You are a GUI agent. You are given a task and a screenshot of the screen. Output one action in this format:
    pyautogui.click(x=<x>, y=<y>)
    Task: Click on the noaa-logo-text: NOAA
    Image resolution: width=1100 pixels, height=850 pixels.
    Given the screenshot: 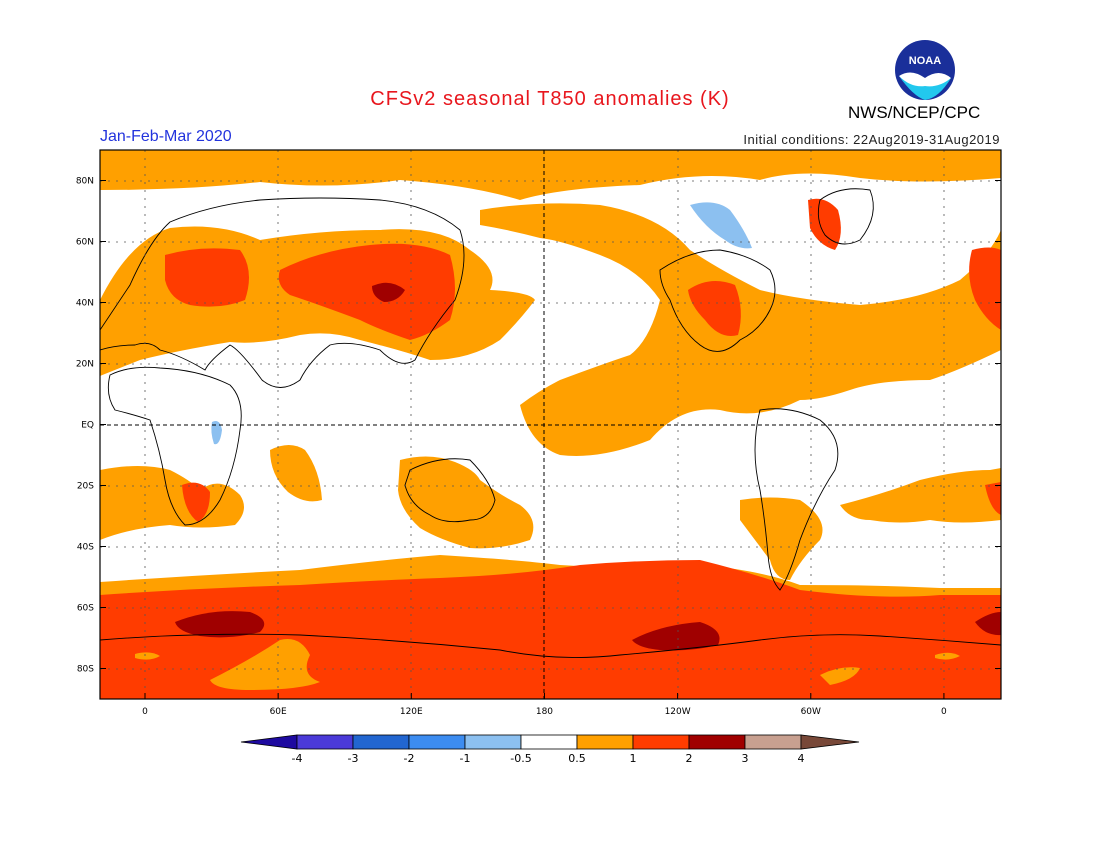 What is the action you would take?
    pyautogui.click(x=925, y=61)
    